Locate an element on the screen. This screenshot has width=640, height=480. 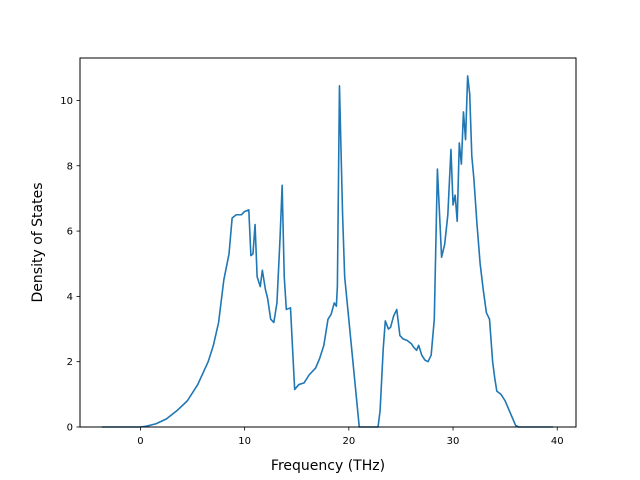
y-tick-label: 6 is located at coordinates (70, 232).